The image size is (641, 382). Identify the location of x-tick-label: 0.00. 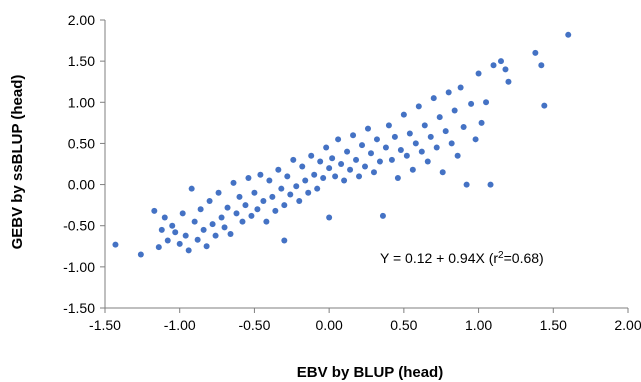
(329, 325).